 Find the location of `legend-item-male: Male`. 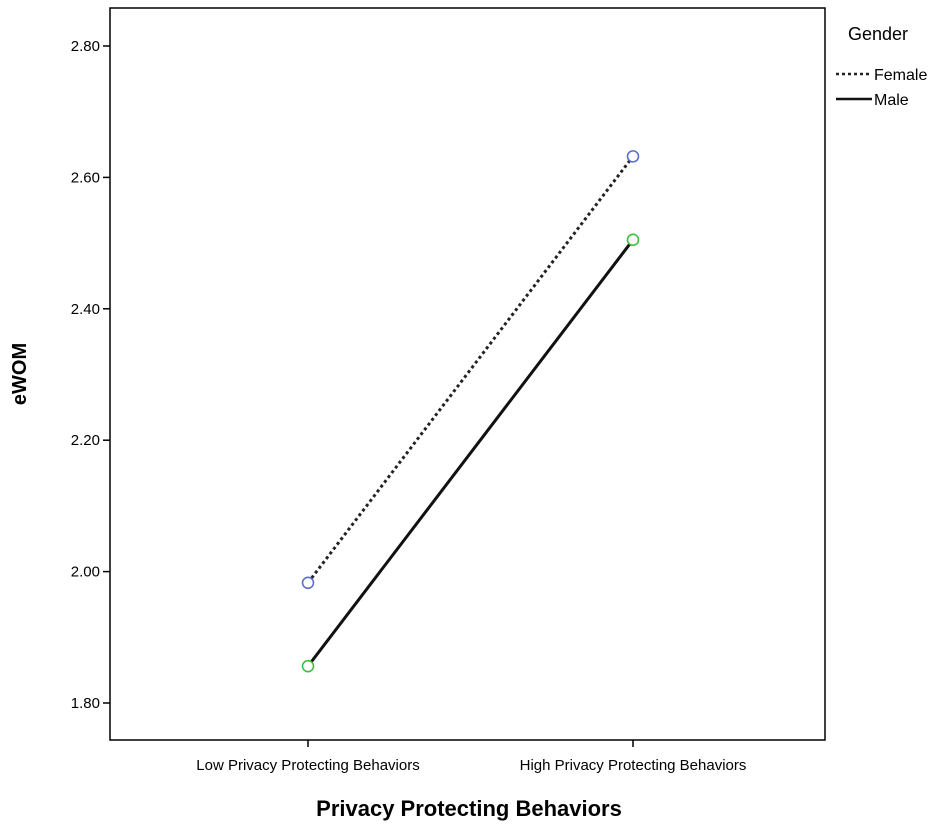

legend-item-male: Male is located at coordinates (872, 100).